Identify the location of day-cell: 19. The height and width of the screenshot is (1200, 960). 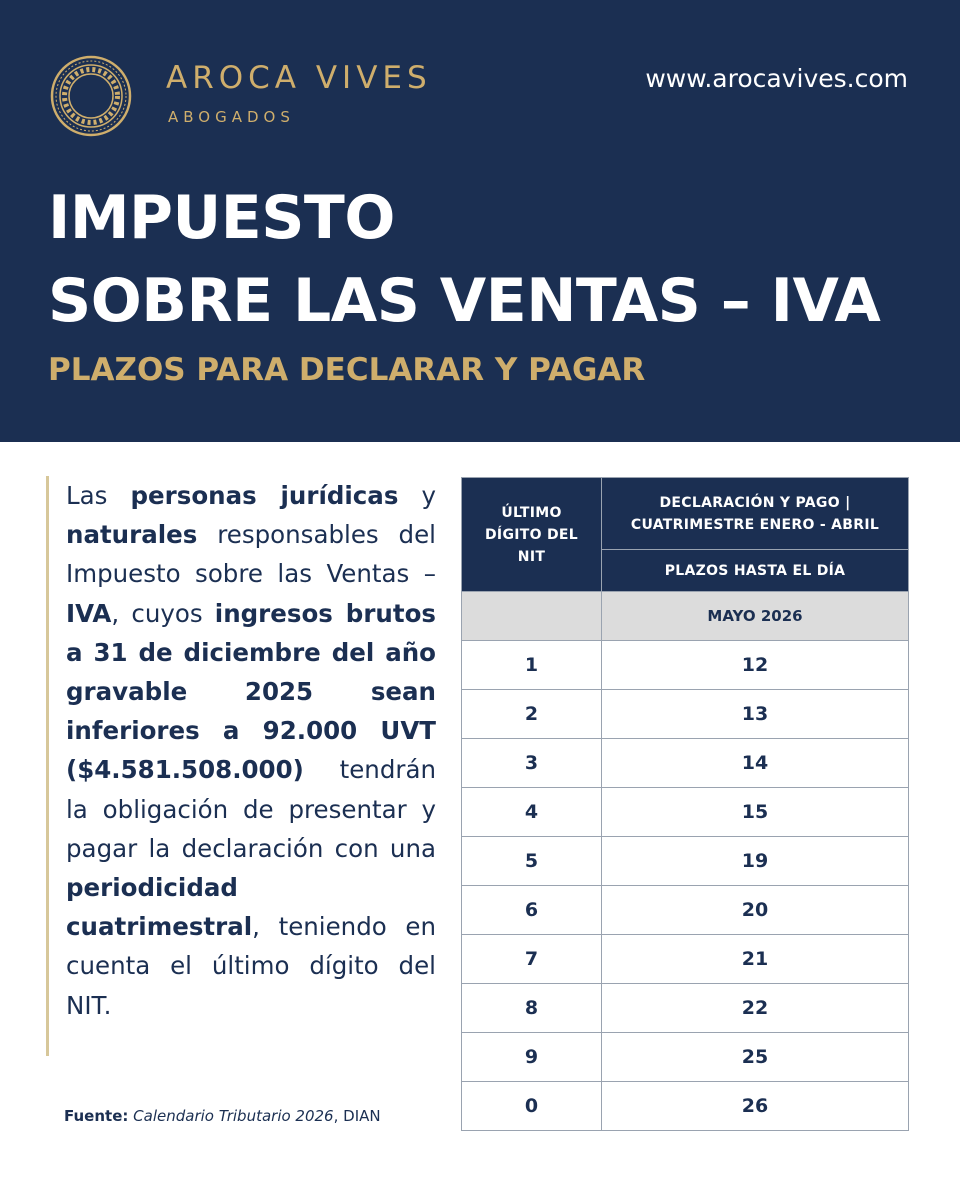
(755, 861).